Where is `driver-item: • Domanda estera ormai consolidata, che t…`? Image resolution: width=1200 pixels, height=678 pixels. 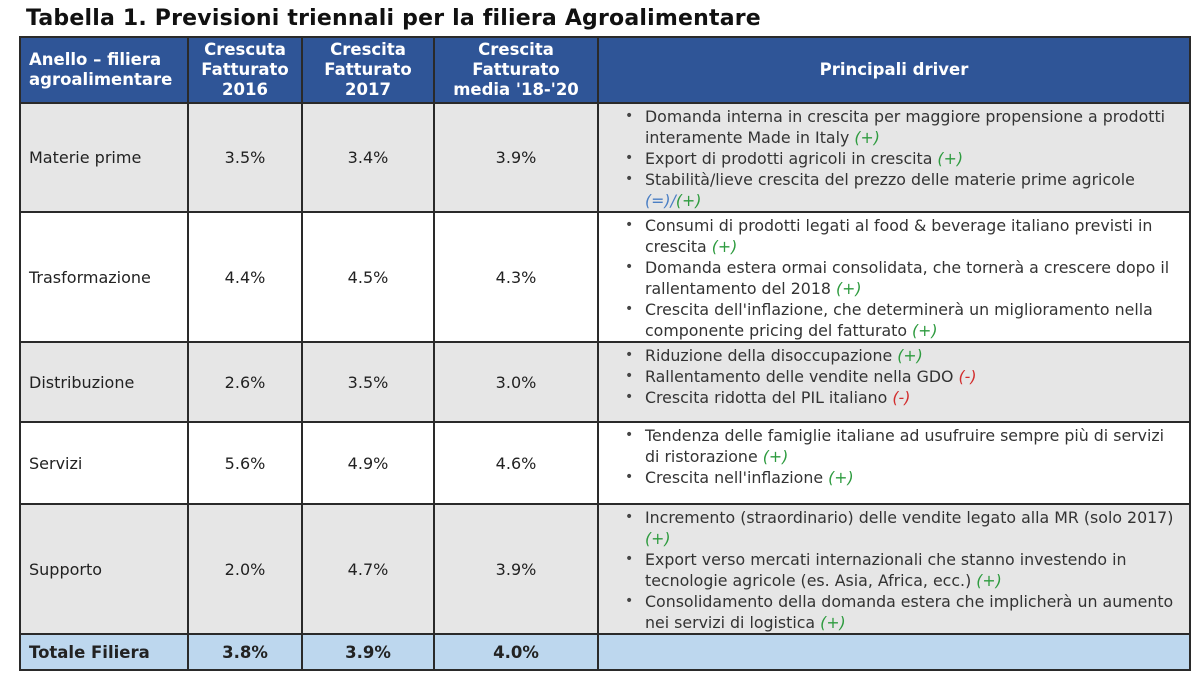
driver-item: • Domanda estera ormai consolidata, che t… is located at coordinates (904, 278).